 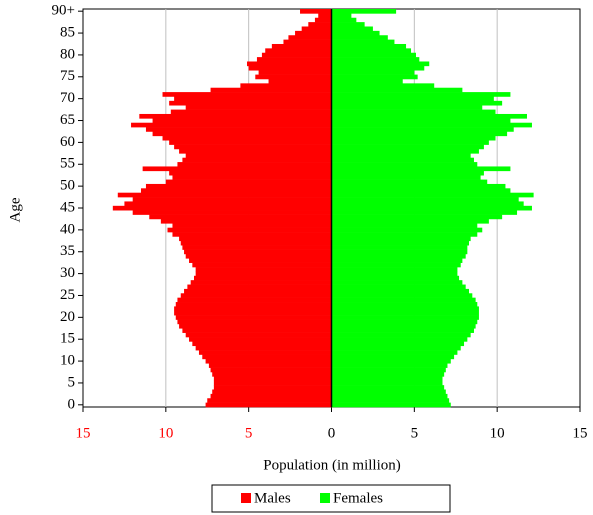 What do you see at coordinates (67, 295) in the screenshot?
I see `y-tick-label: 25` at bounding box center [67, 295].